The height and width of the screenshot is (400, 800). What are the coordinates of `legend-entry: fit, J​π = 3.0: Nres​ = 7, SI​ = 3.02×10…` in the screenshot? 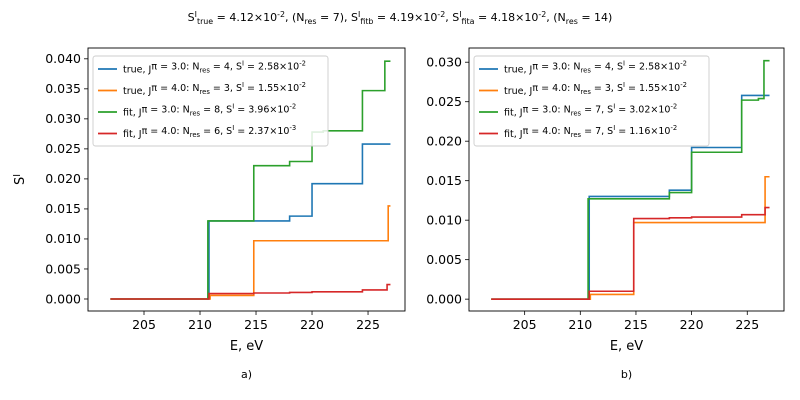 It's located at (590, 110).